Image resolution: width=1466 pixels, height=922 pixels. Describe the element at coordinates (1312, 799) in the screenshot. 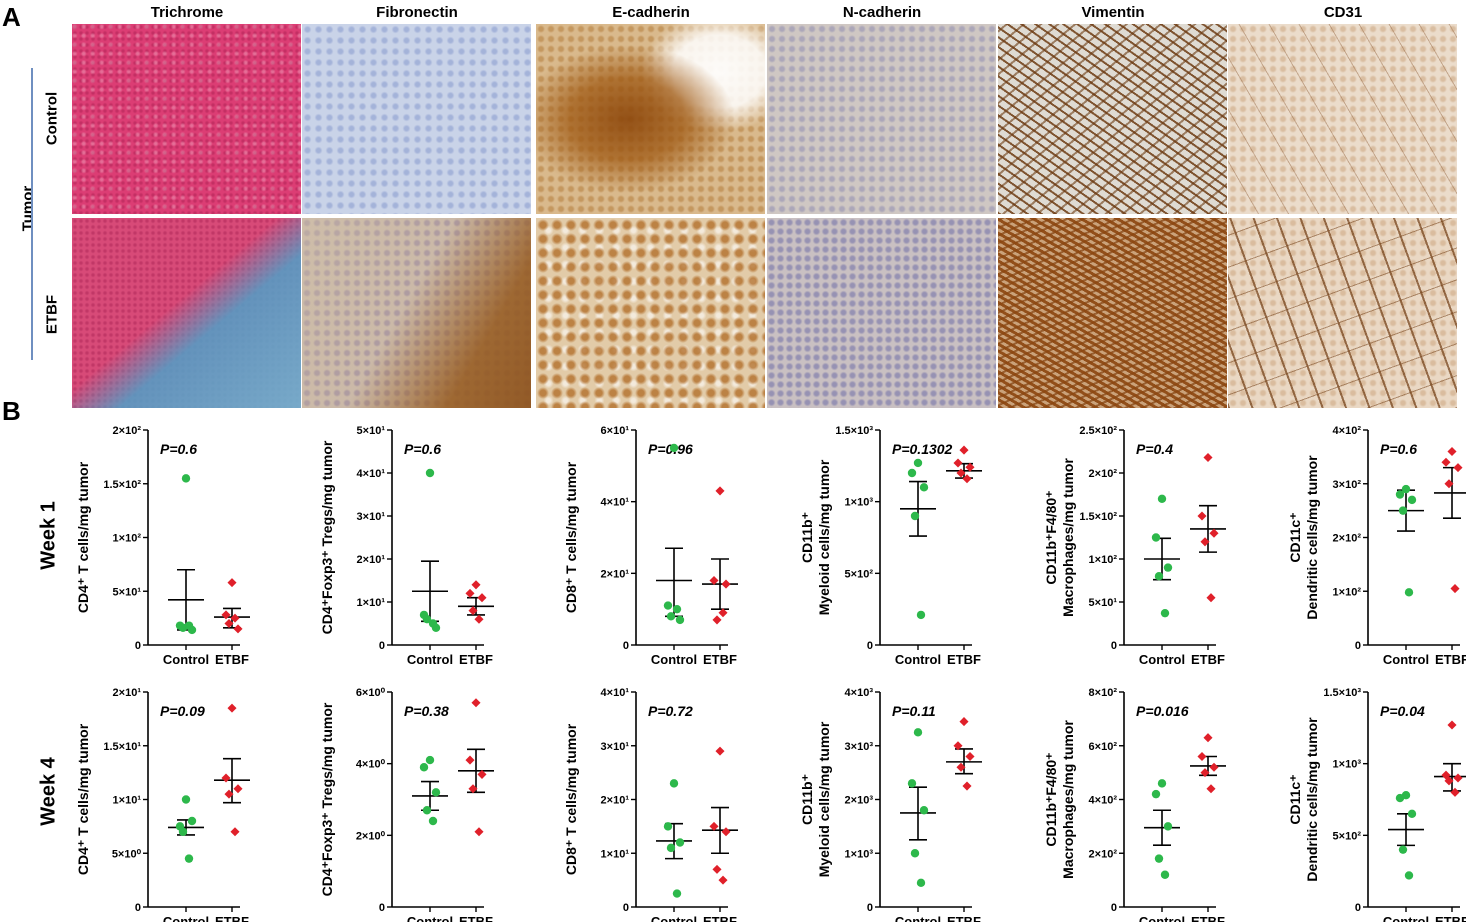

I see `y-axis-label: Dendritic cells/mg tumor` at that location.